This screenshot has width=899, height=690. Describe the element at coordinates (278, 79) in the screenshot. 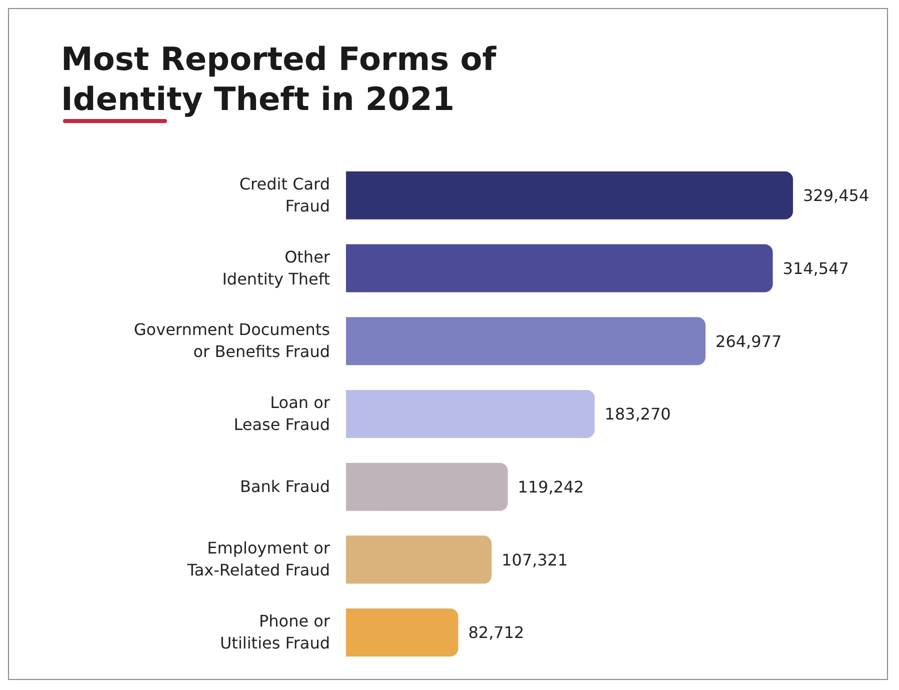

I see `chart-title: Most Reported Forms of Identity Theft in 2021` at that location.